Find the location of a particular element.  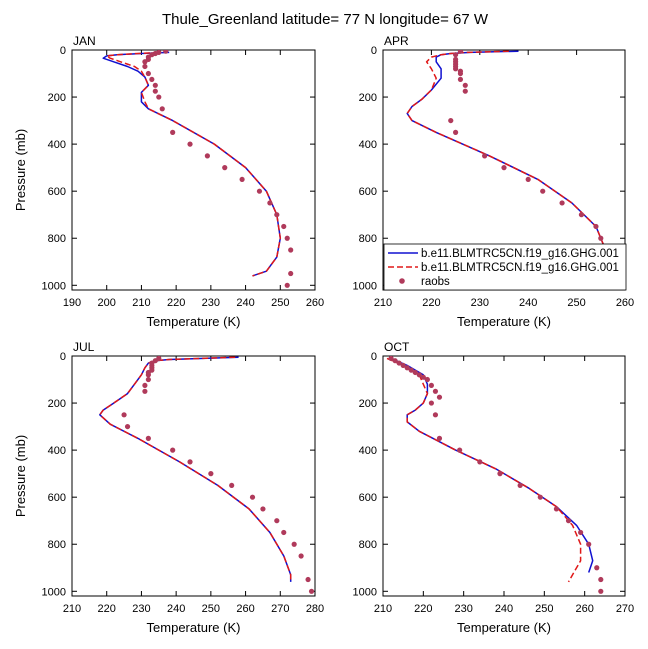

y-tick-label: 200 is located at coordinates (57, 98).